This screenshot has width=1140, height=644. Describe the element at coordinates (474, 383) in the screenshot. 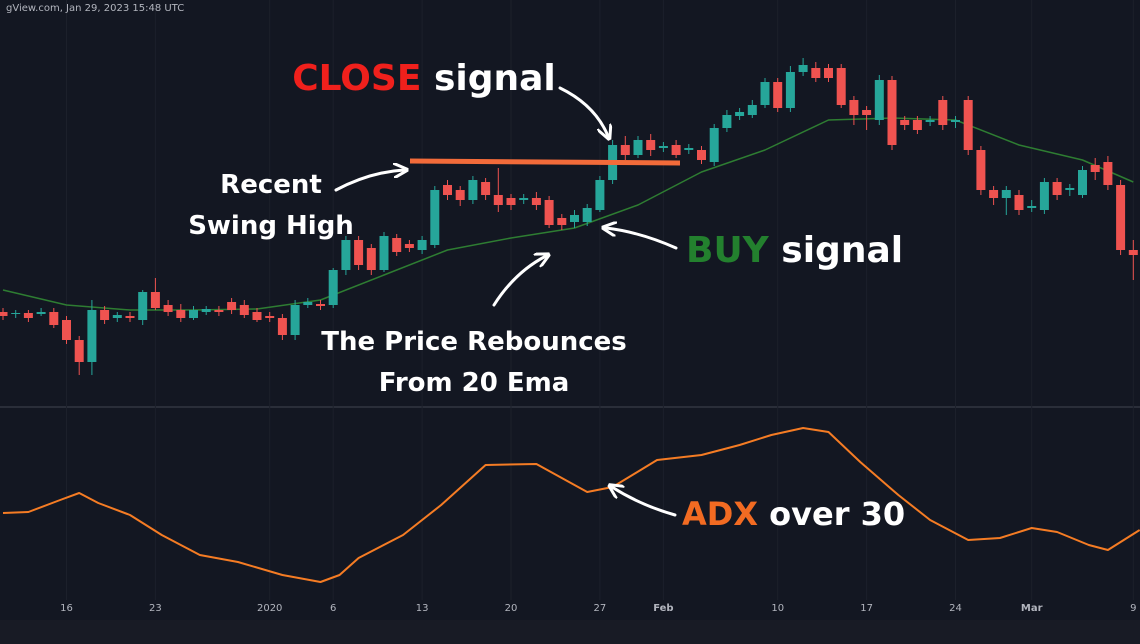

I see `rebound-line-2: From 20 Ema` at that location.